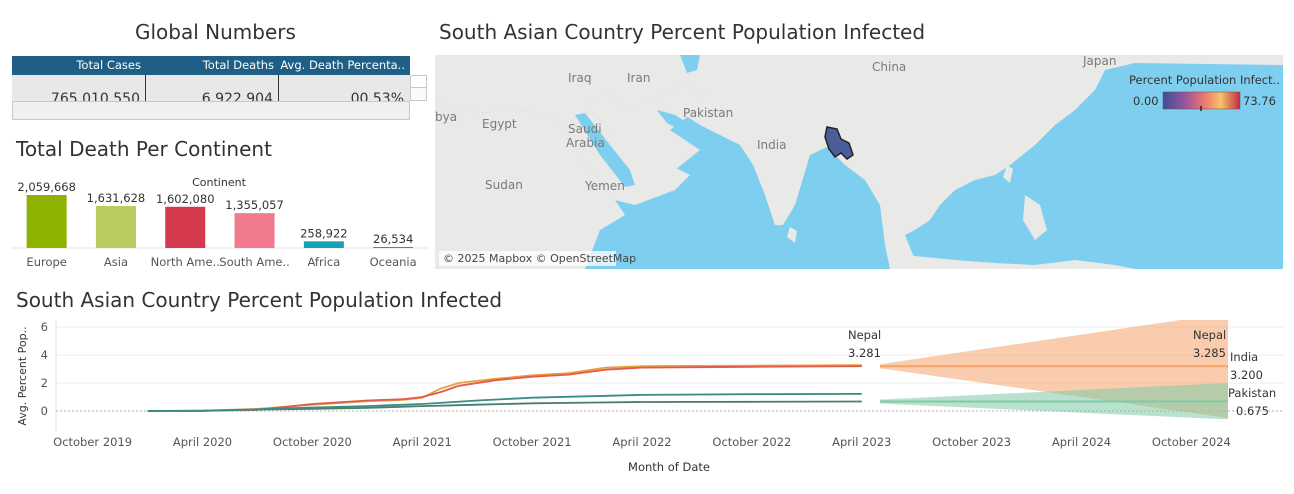 This screenshot has height=494, width=1294. I want to click on legend-title: Percent Population Infect.., so click(1204, 80).